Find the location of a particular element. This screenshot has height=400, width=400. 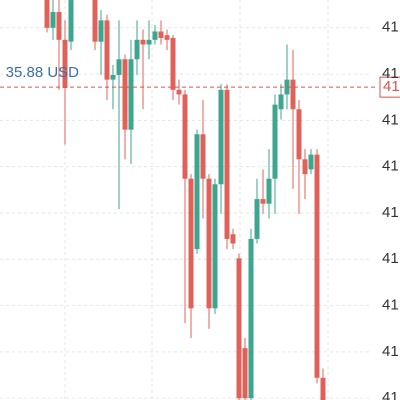

overlay: 35.88 USD 41 is located at coordinates (200, 81).